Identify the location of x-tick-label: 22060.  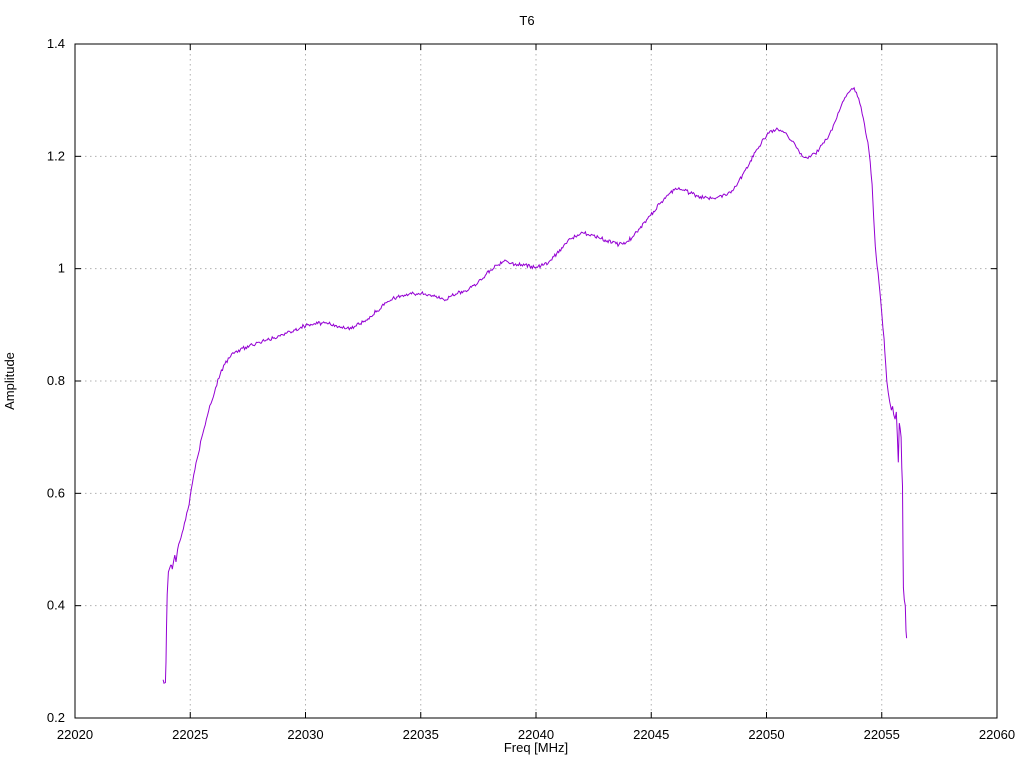
(997, 734).